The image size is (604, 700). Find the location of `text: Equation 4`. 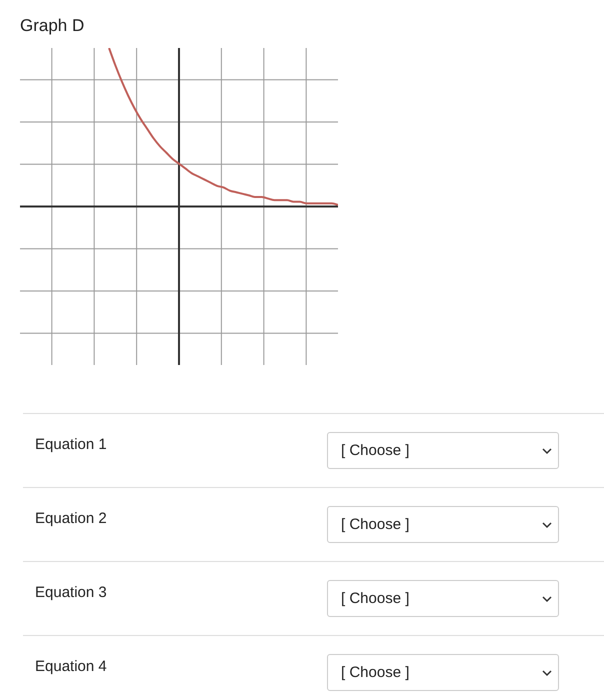

text: Equation 4 is located at coordinates (71, 666).